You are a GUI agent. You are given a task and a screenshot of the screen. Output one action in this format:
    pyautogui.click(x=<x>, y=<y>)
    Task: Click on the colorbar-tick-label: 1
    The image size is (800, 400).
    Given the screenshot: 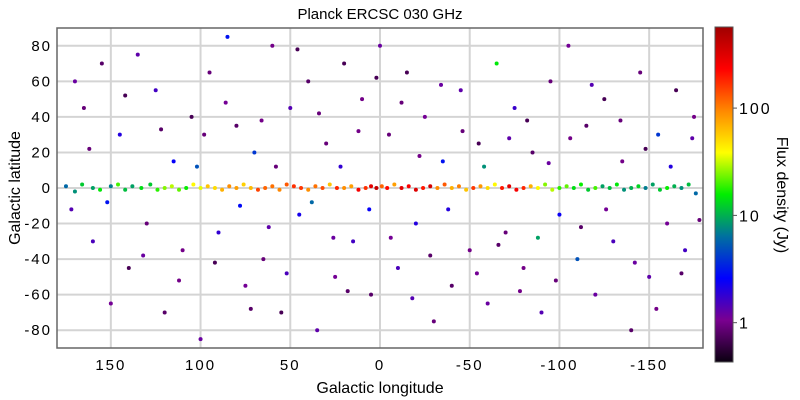 What is the action you would take?
    pyautogui.click(x=744, y=324)
    